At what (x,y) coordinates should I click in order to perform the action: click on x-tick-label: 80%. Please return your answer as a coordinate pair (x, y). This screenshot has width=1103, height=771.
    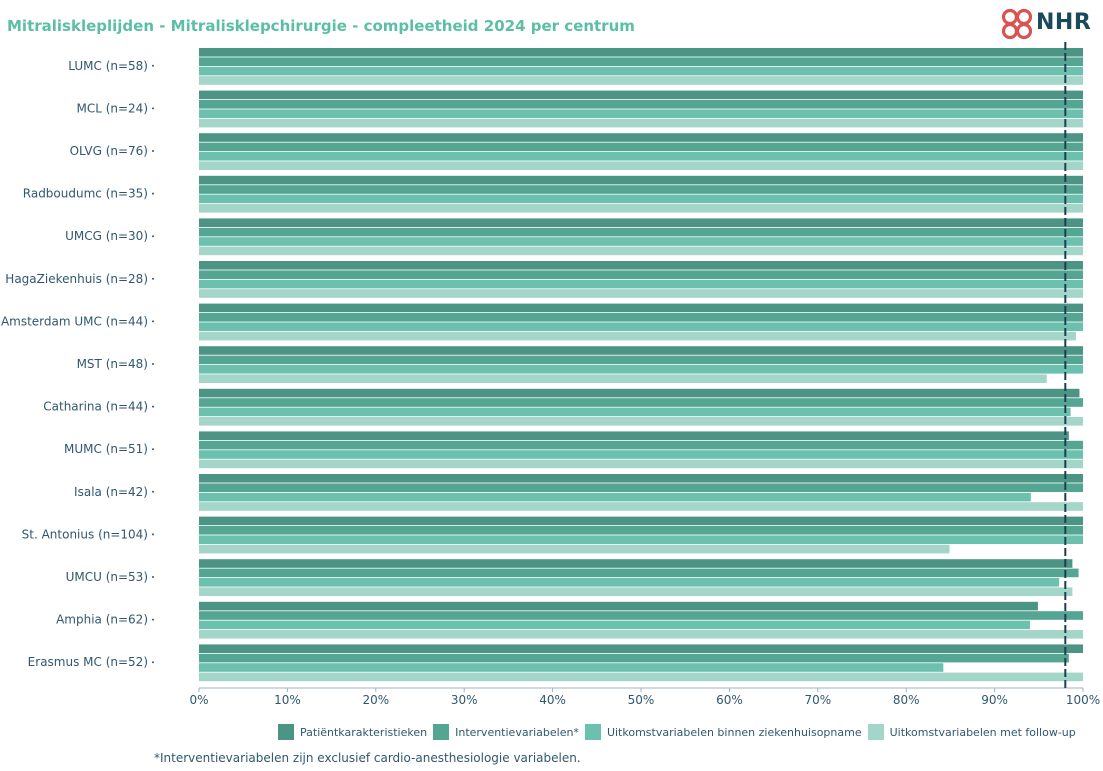
    Looking at the image, I should click on (906, 700).